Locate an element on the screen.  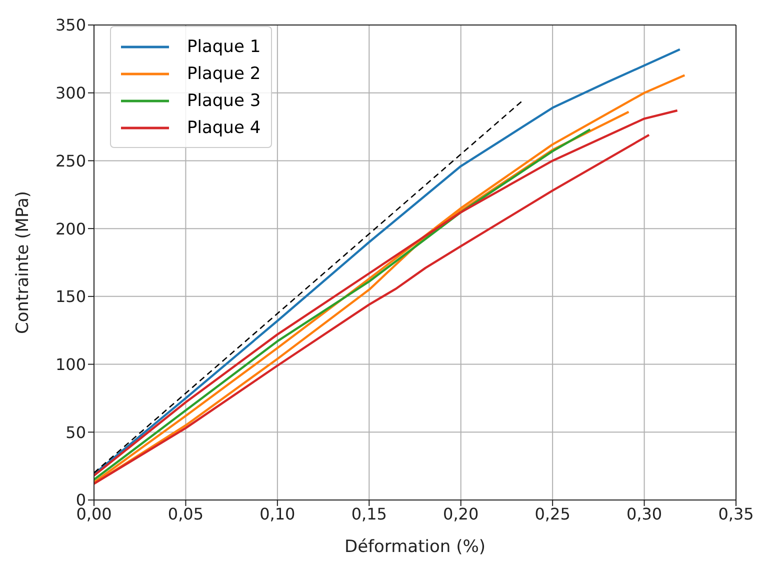
x-axis-title: Déformation (%) is located at coordinates (415, 547).